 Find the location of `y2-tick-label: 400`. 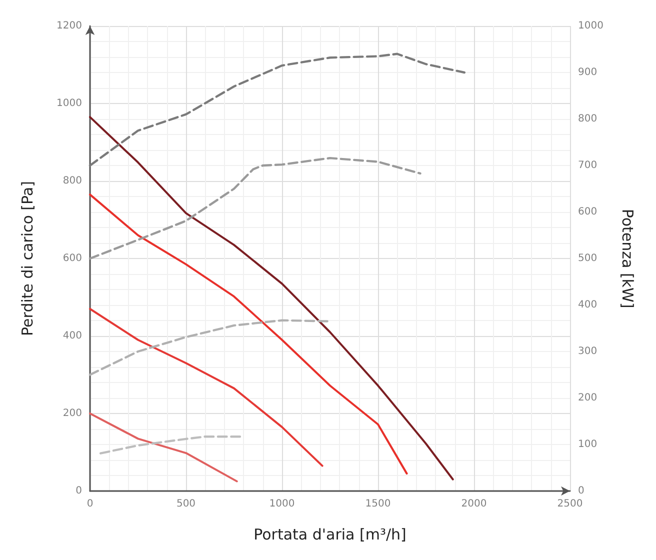

y2-tick-label: 400 is located at coordinates (588, 305).